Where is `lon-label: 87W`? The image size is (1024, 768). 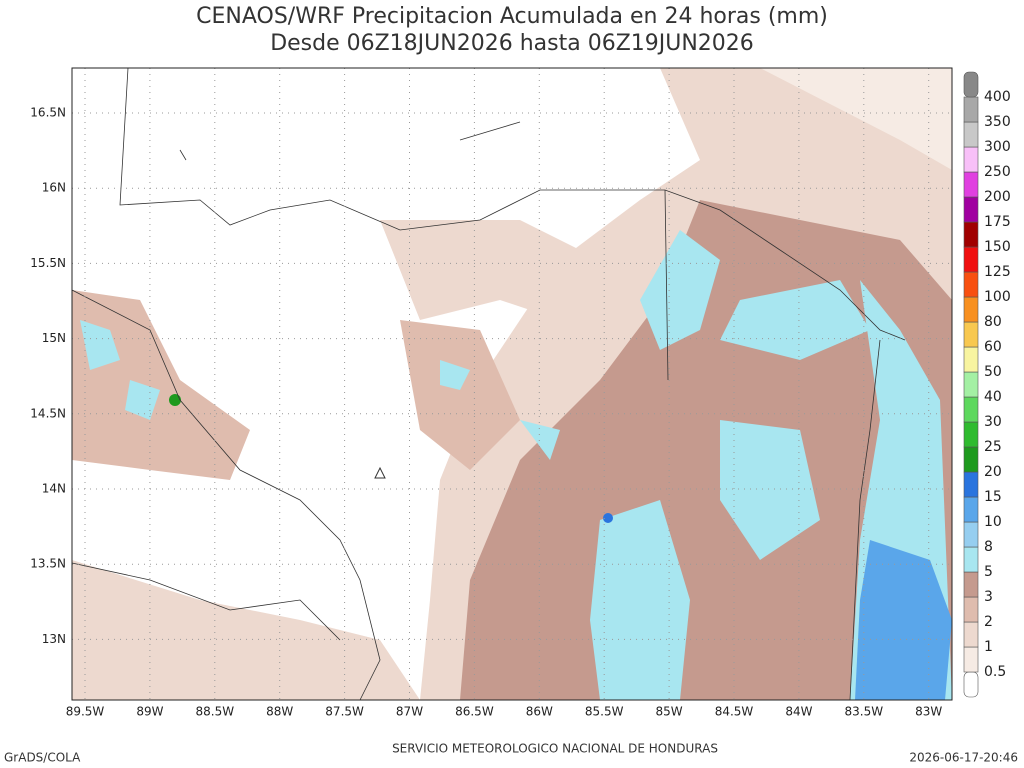
lon-label: 87W is located at coordinates (409, 712).